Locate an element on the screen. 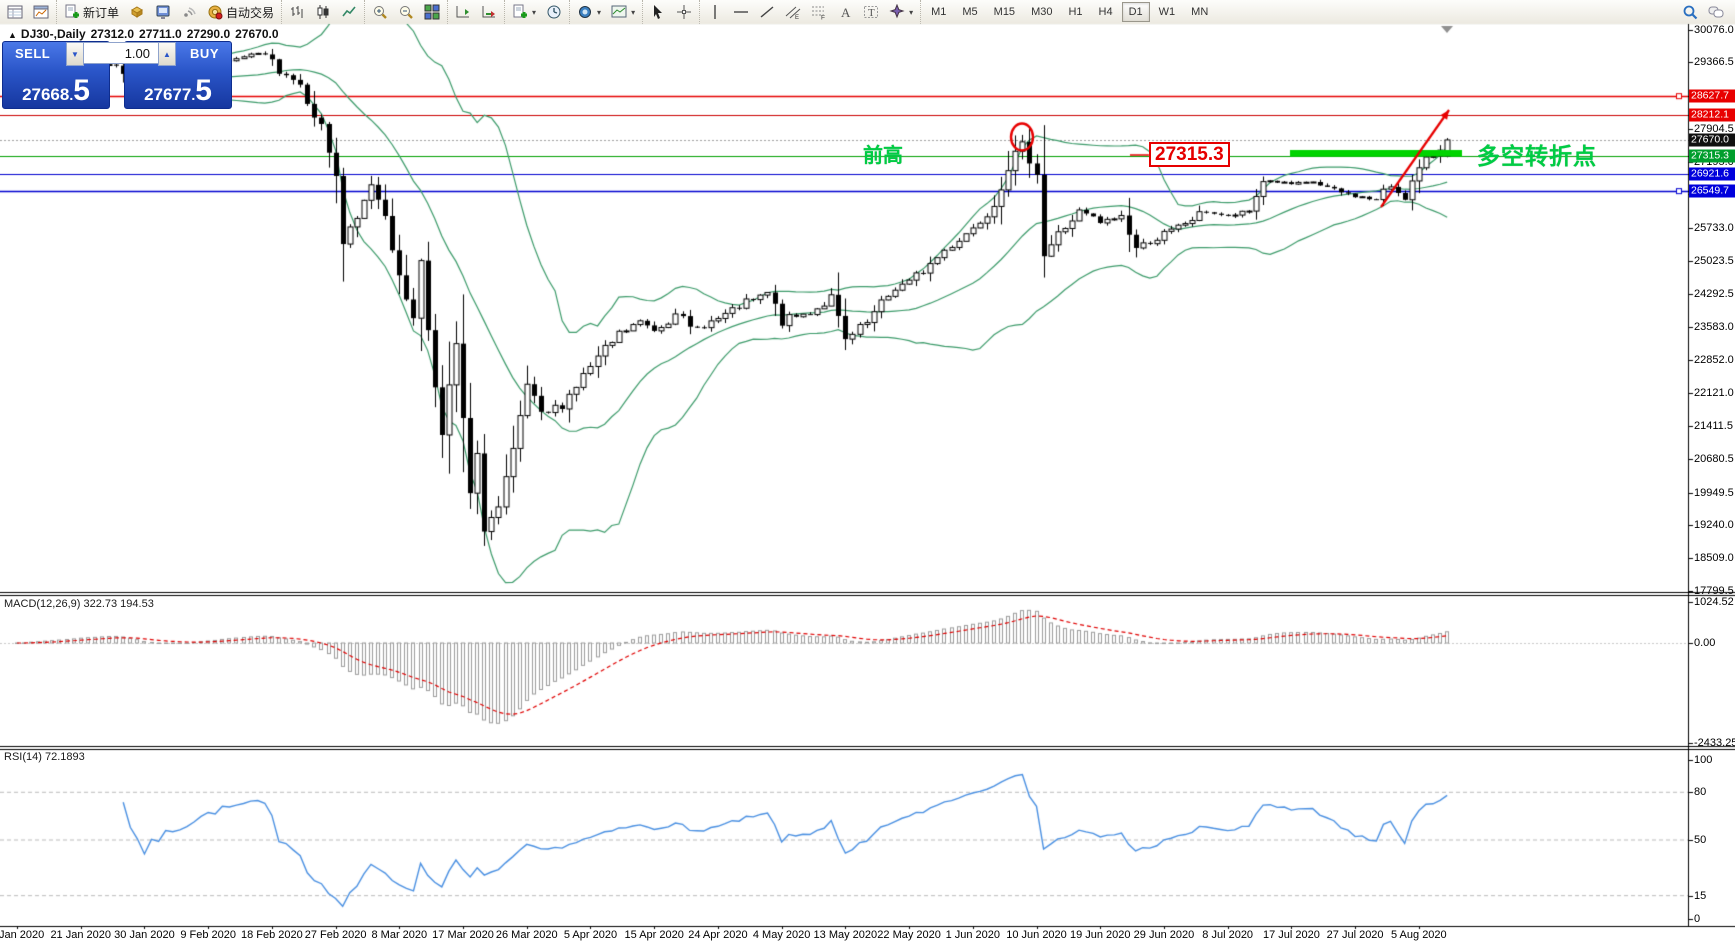  price-badge-27670.0: 27670.0 is located at coordinates (1712, 140).